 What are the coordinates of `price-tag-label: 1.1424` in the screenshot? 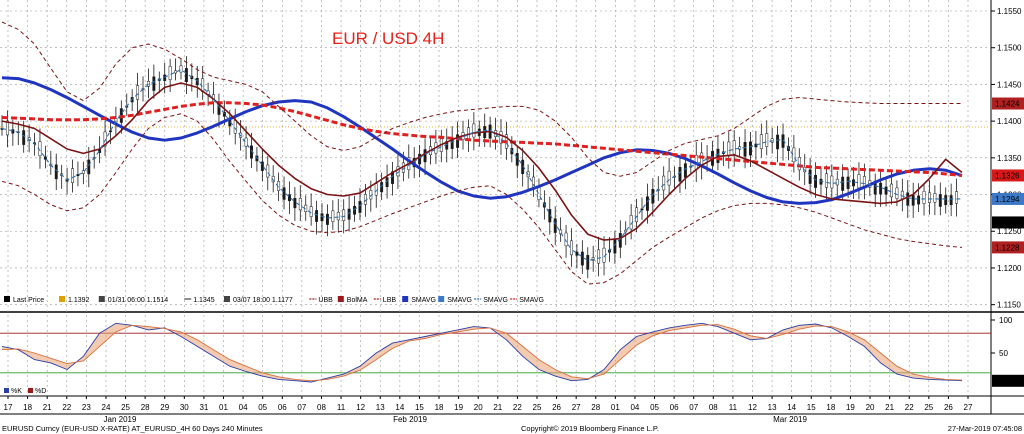 It's located at (1007, 104).